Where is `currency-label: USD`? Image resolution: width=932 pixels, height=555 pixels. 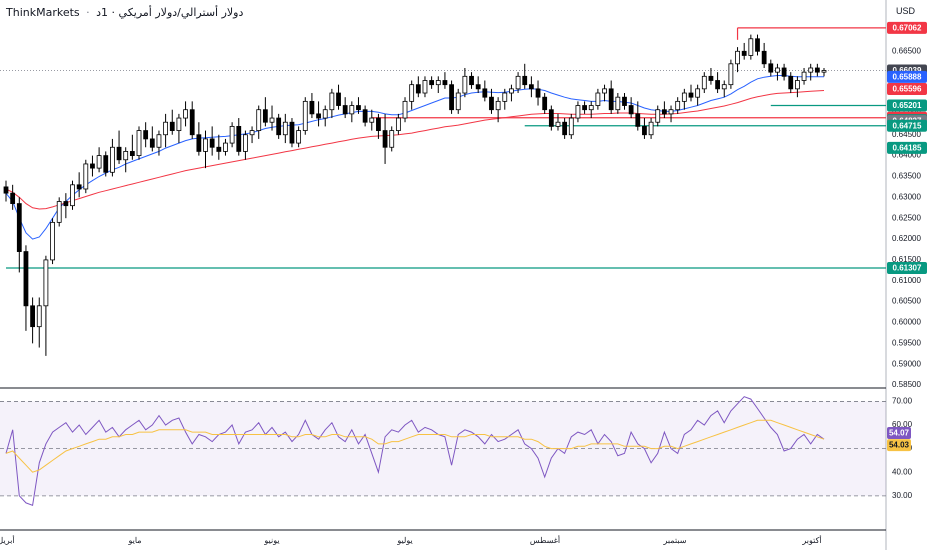 currency-label: USD is located at coordinates (906, 11).